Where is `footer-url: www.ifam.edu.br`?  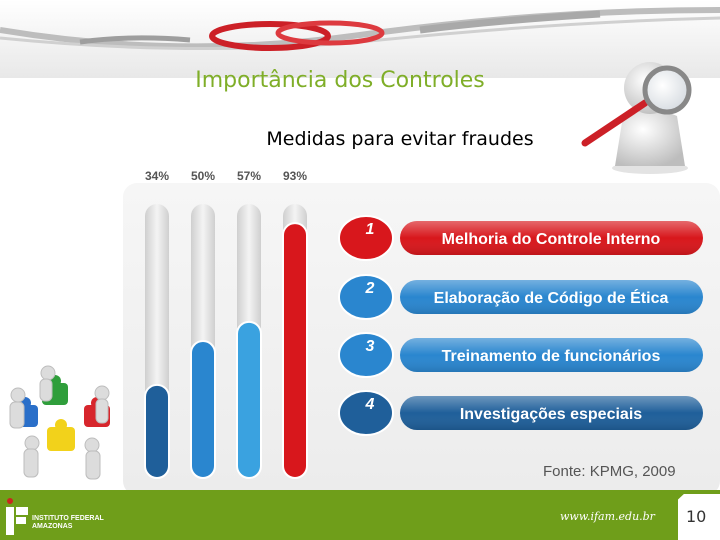
footer-url: www.ifam.edu.br is located at coordinates (607, 516).